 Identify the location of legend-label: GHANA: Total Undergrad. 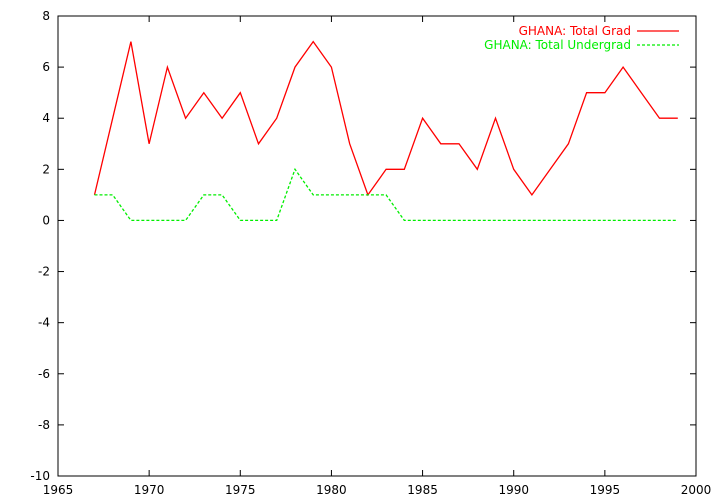
(557, 45).